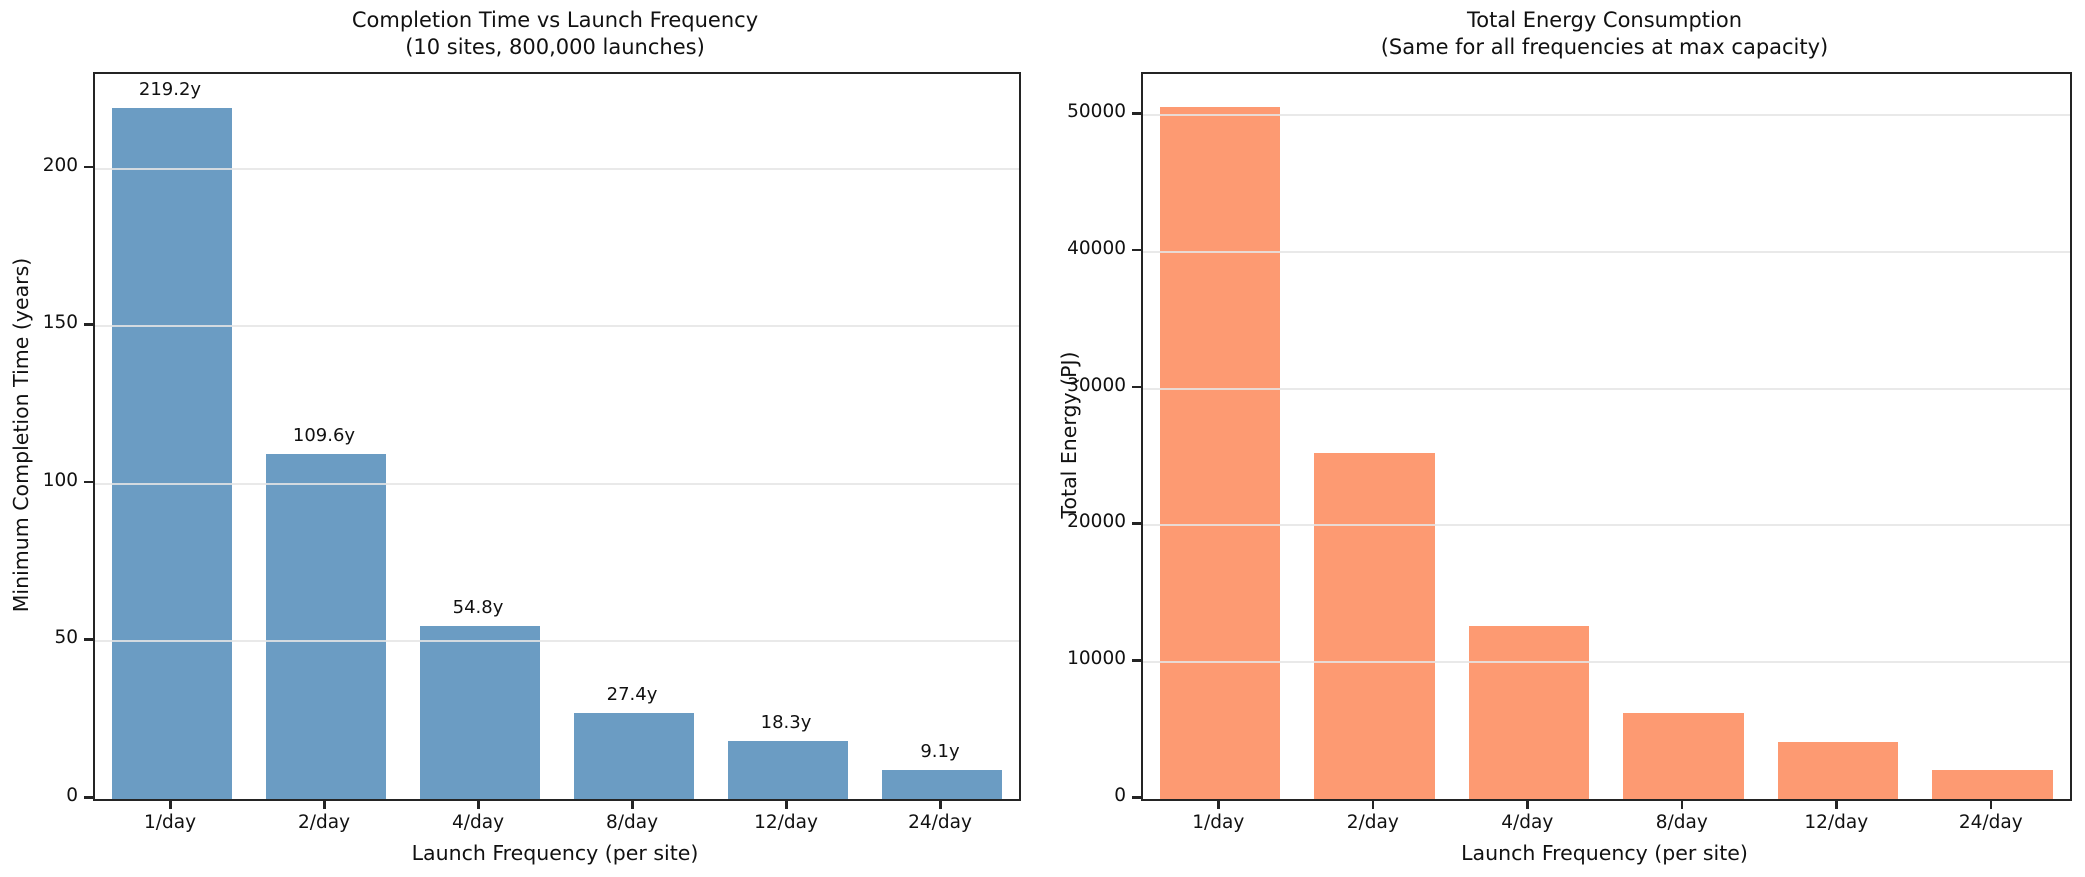 This screenshot has width=2085, height=877. What do you see at coordinates (21, 434) in the screenshot?
I see `y-axis-label: Minimum Completion Time (years)` at bounding box center [21, 434].